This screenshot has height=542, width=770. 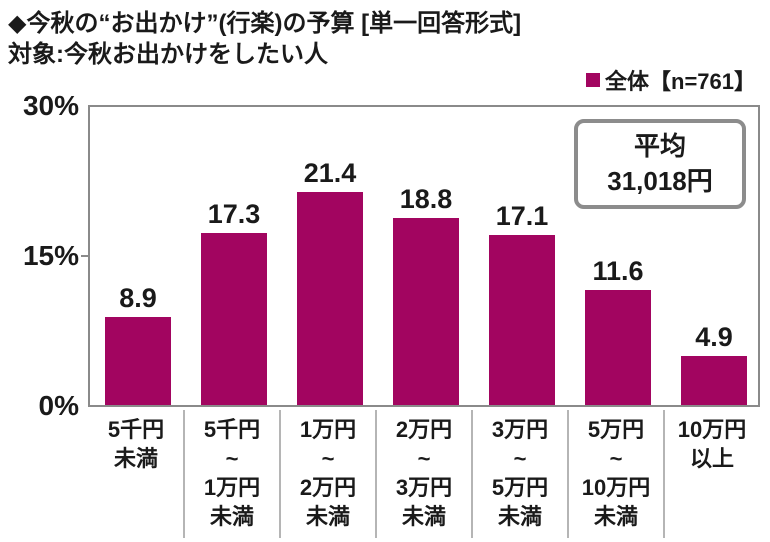 What do you see at coordinates (232, 473) in the screenshot?
I see `x-axis-category-label: 5千円 ~ 1万円 未満` at bounding box center [232, 473].